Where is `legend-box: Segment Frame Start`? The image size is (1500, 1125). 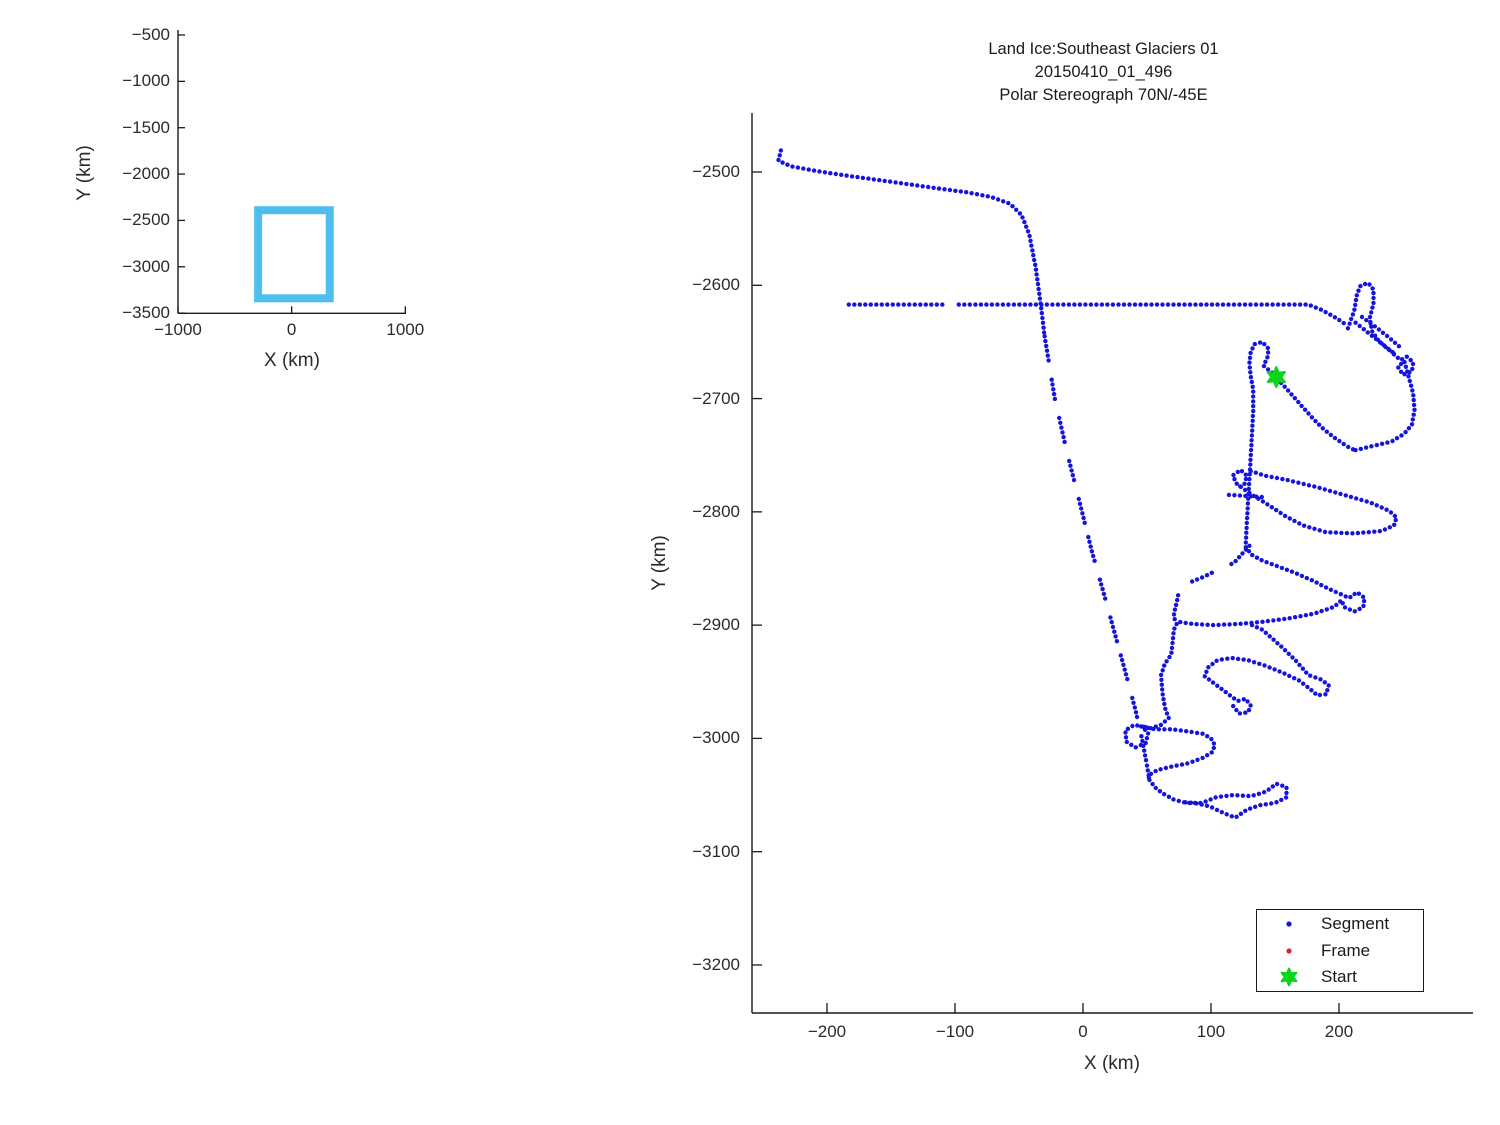 legend-box: Segment Frame Start is located at coordinates (1340, 950).